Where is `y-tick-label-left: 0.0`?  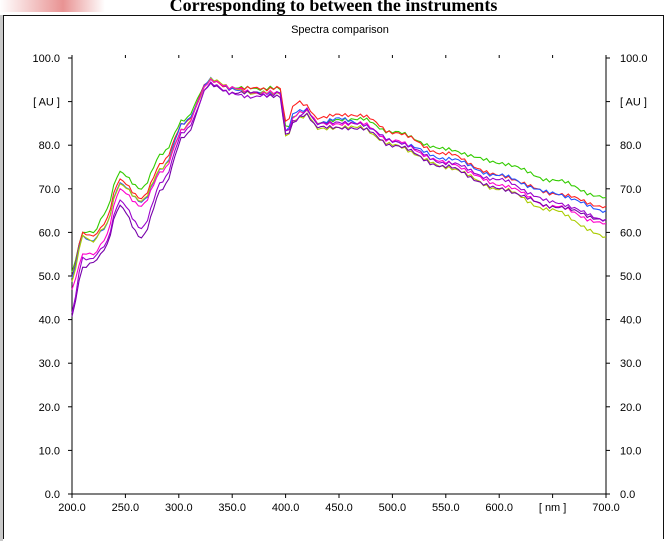
y-tick-label-left: 0.0 is located at coordinates (52, 495).